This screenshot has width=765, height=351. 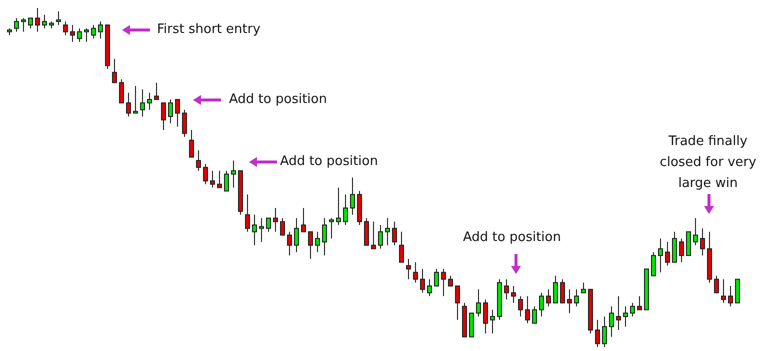 I want to click on annotation: Trade finally closed for very large win, so click(x=708, y=163).